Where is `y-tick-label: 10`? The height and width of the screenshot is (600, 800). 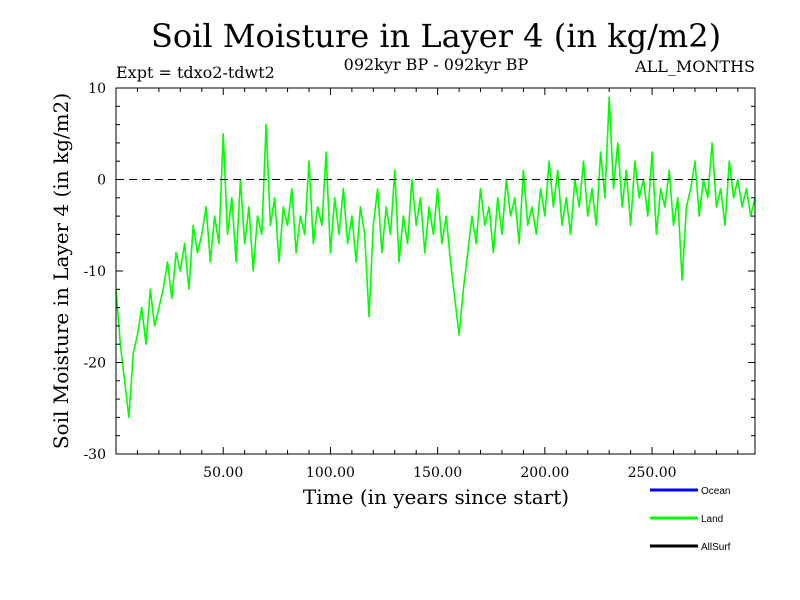
y-tick-label: 10 is located at coordinates (97, 89).